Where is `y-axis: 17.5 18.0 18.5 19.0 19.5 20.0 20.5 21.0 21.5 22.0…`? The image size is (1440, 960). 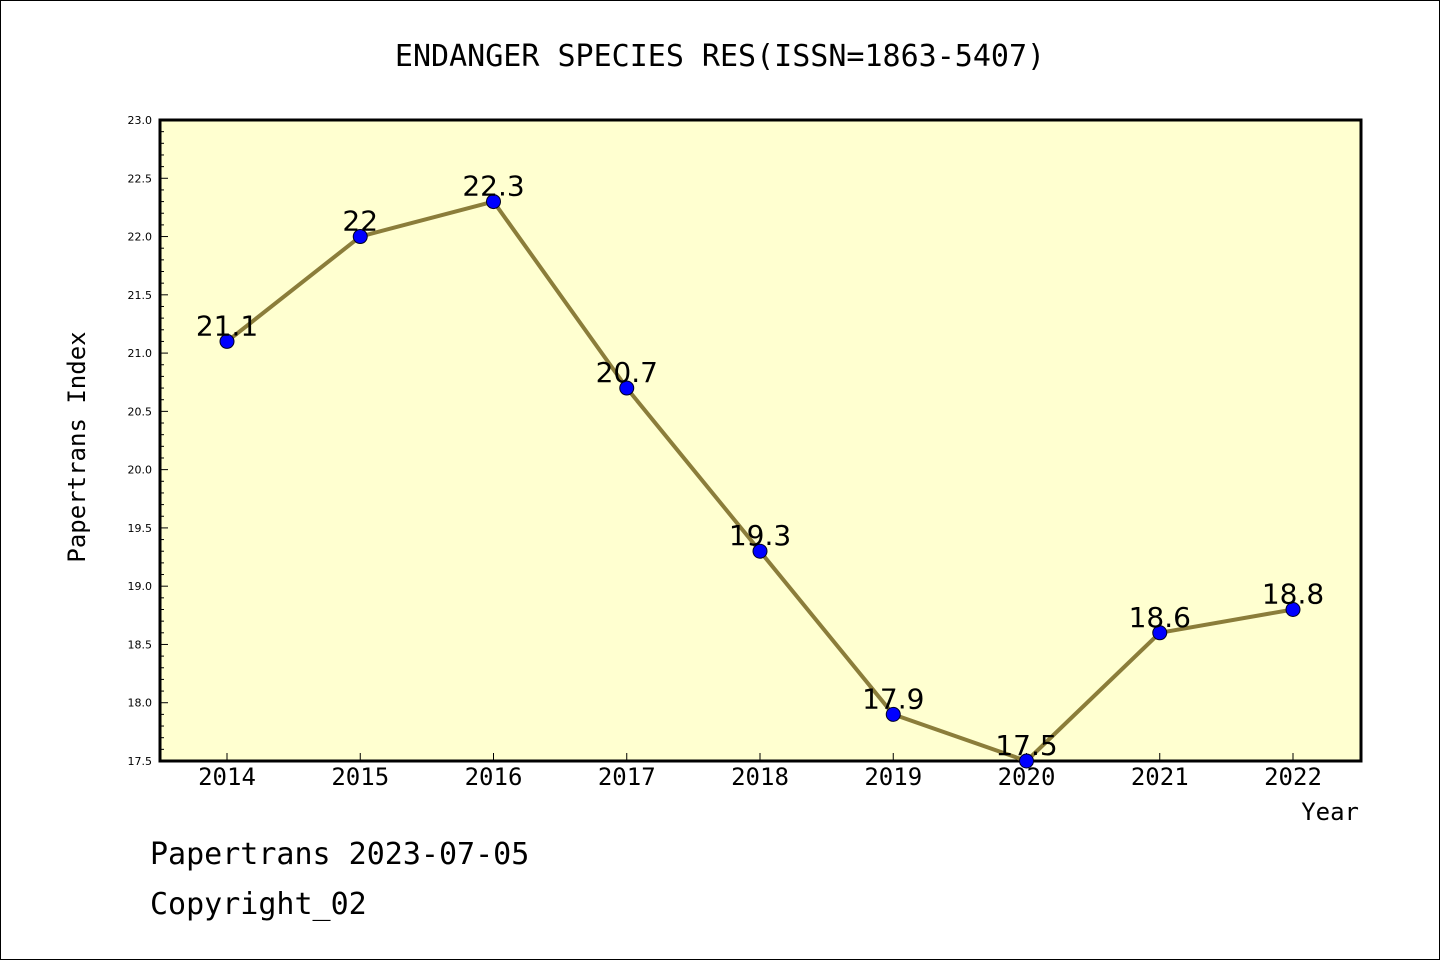 y-axis: 17.5 18.0 18.5 19.0 19.5 20.0 20.5 21.0 21.5 22.0… is located at coordinates (148, 441).